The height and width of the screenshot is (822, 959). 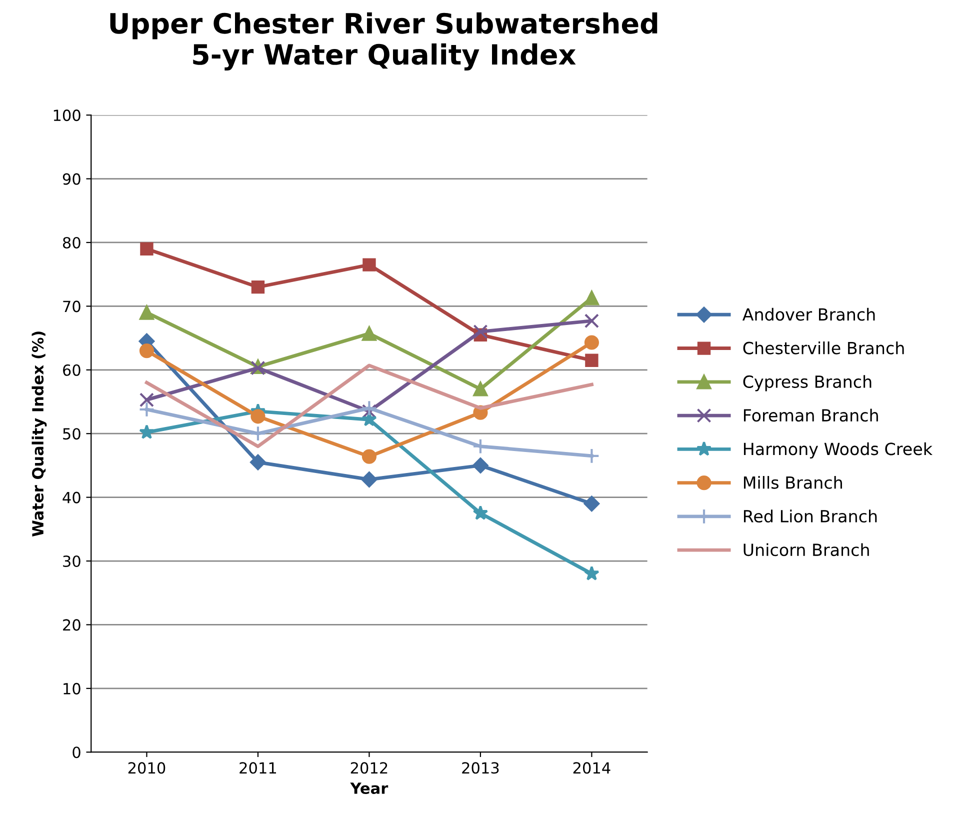 I want to click on y-tick-label: 10, so click(x=72, y=688).